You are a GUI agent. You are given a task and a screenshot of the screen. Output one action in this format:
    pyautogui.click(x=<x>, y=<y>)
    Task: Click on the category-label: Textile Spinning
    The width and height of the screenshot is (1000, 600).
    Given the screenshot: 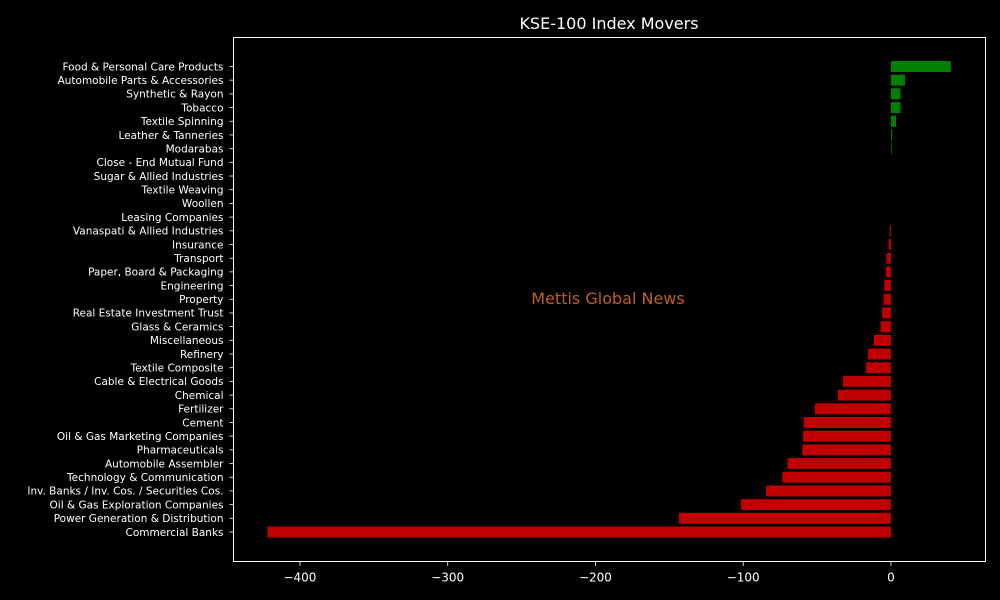 What is the action you would take?
    pyautogui.click(x=182, y=122)
    